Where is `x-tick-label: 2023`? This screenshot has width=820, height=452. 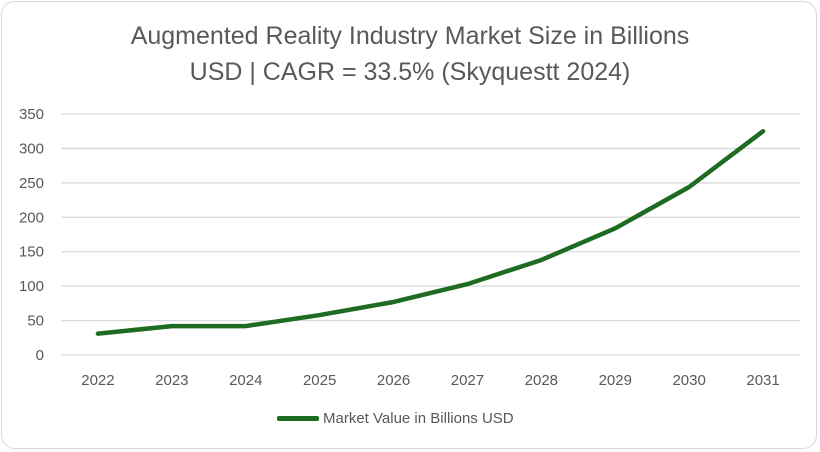 x-tick-label: 2023 is located at coordinates (171, 380).